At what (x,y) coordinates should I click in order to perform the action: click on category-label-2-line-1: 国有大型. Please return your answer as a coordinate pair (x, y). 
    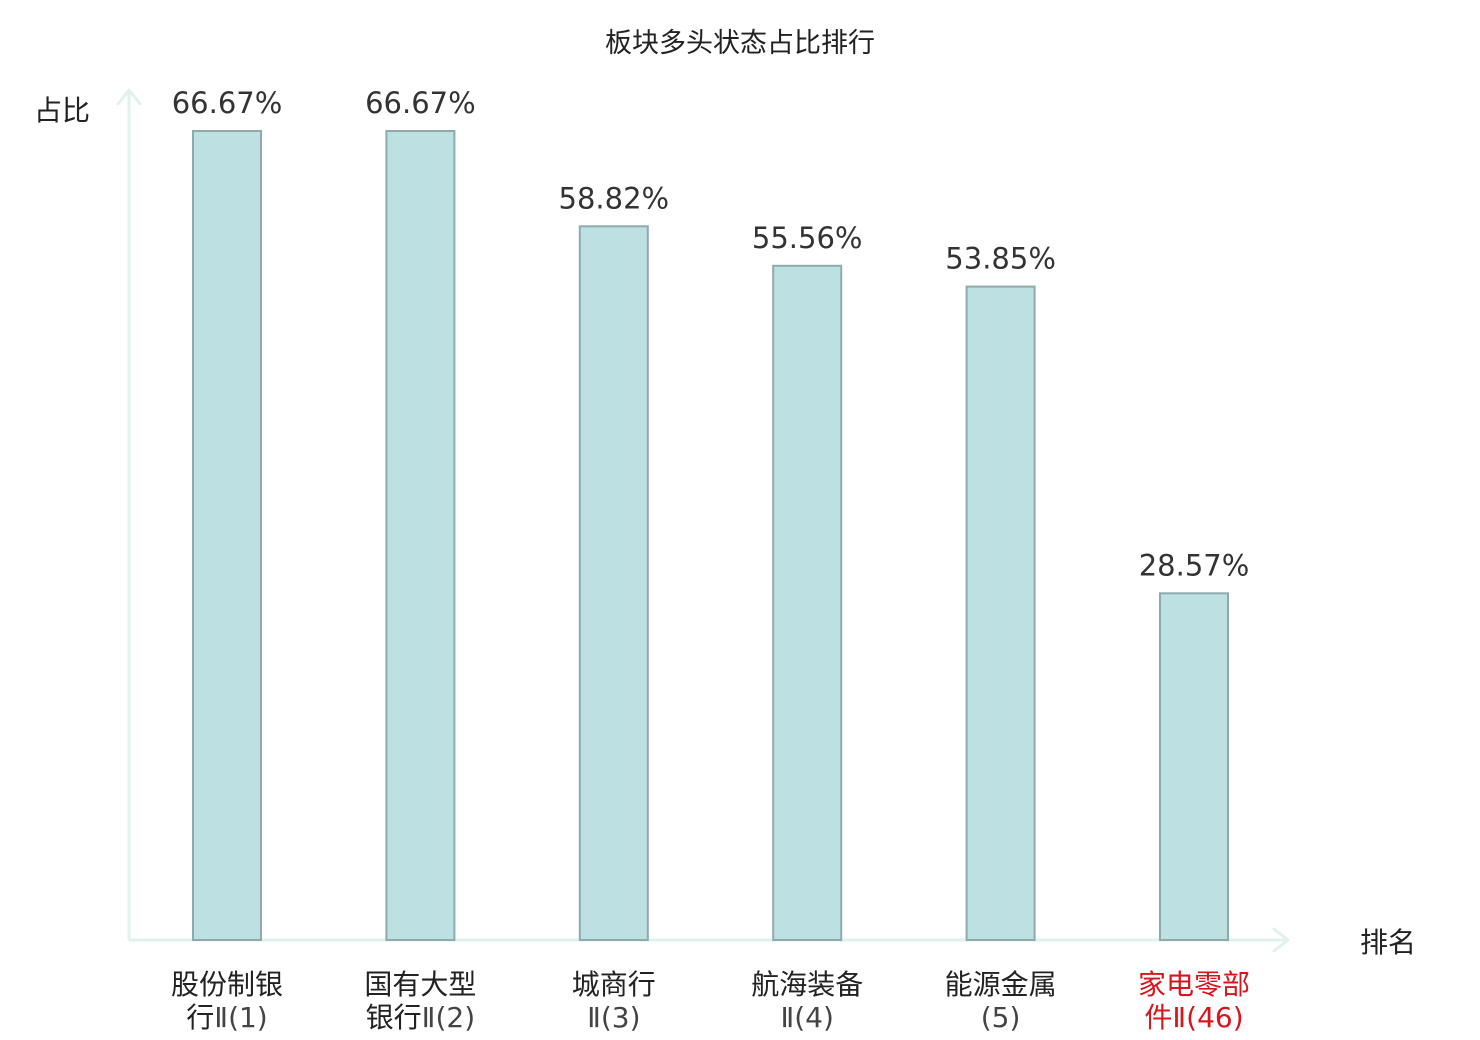
    Looking at the image, I should click on (420, 984).